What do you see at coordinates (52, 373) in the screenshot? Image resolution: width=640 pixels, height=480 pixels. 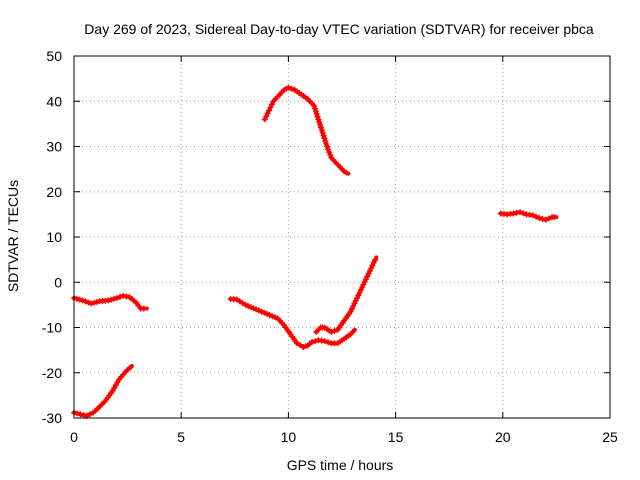 I see `y-tick-label: -20` at bounding box center [52, 373].